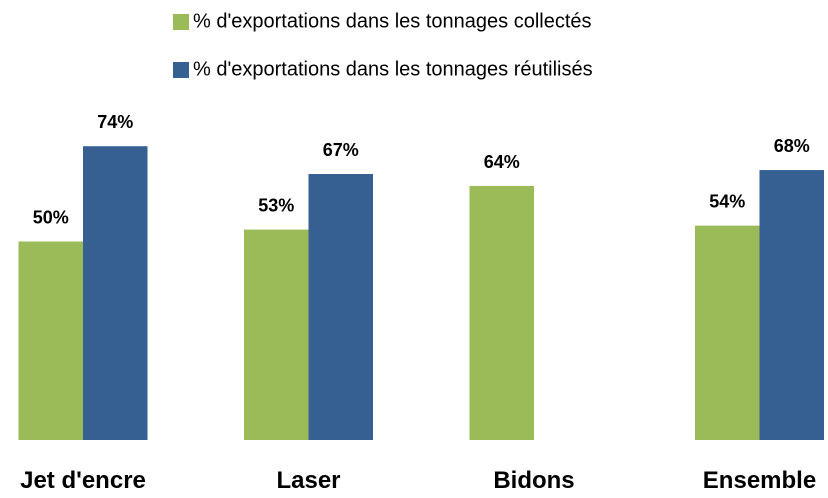 This screenshot has width=828, height=498. Describe the element at coordinates (83, 480) in the screenshot. I see `category-label: Jet d'encre` at that location.